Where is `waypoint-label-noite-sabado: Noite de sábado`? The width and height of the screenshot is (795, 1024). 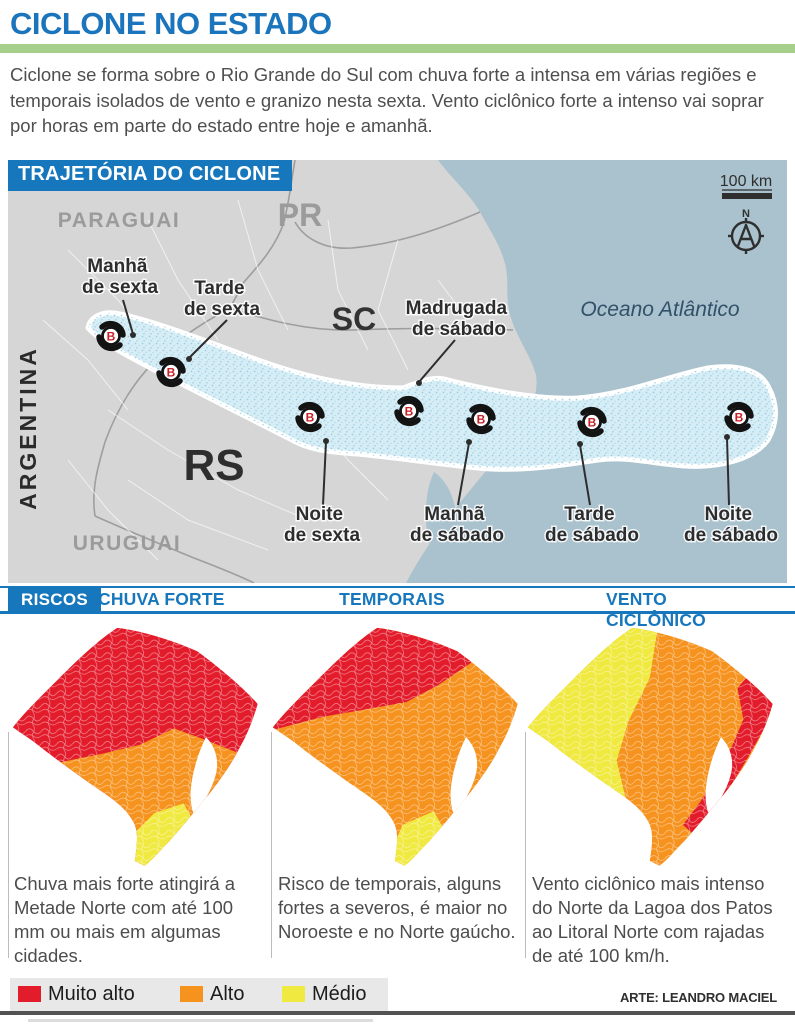
waypoint-label-noite-sabado: Noite de sábado is located at coordinates (731, 525).